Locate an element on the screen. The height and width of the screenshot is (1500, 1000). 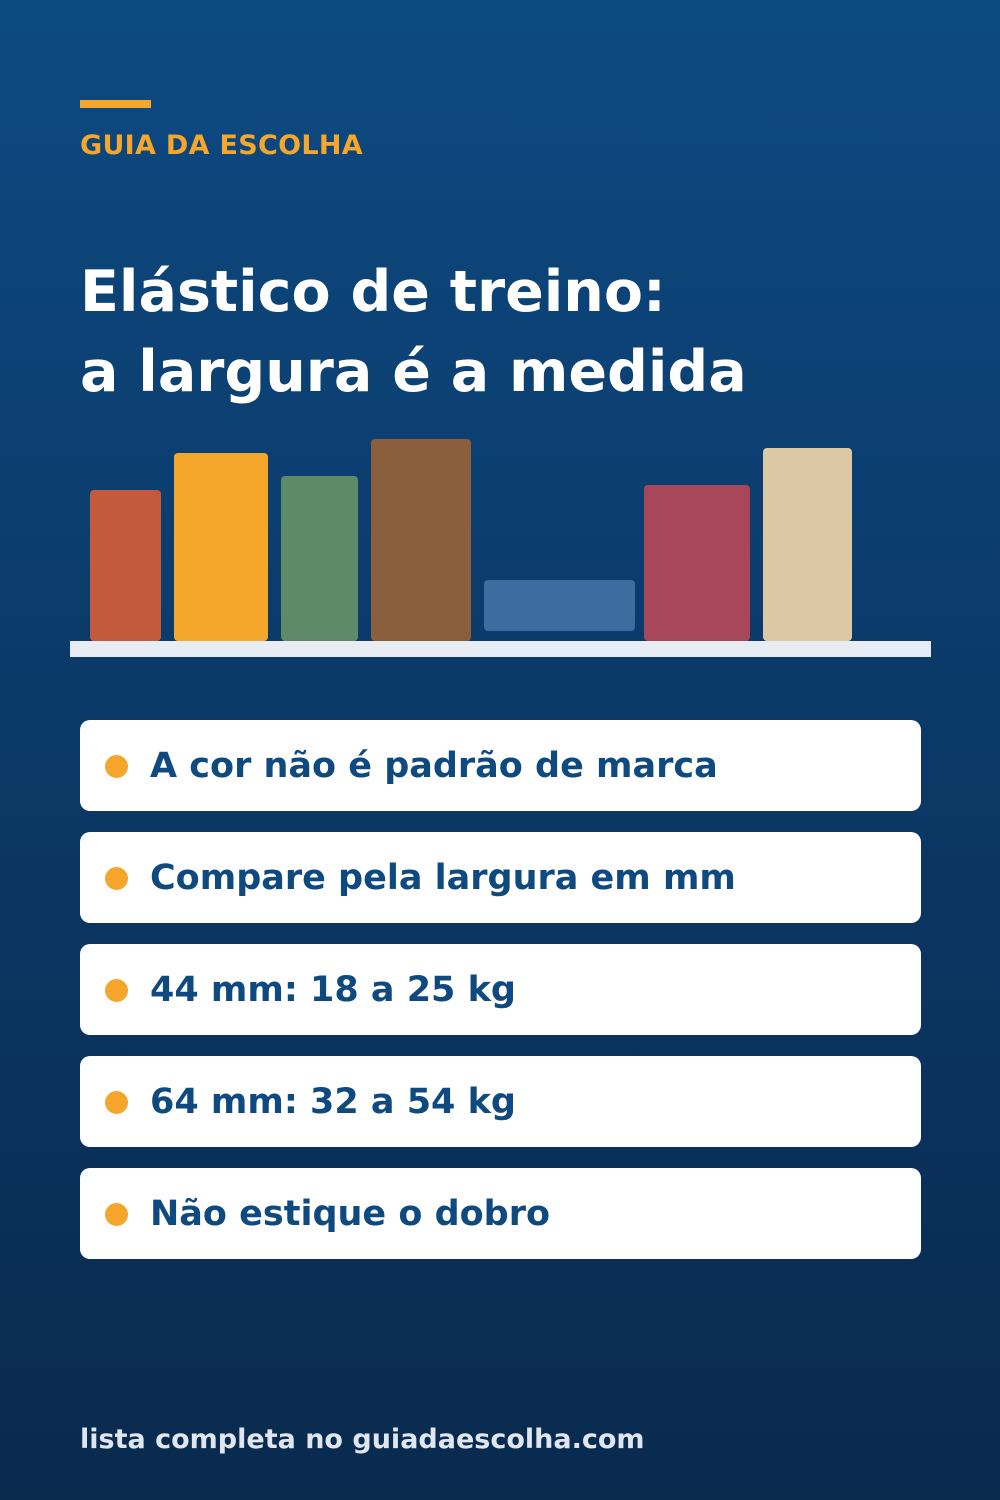
brand-label: GUIA DA ESCOLHA is located at coordinates (221, 145).